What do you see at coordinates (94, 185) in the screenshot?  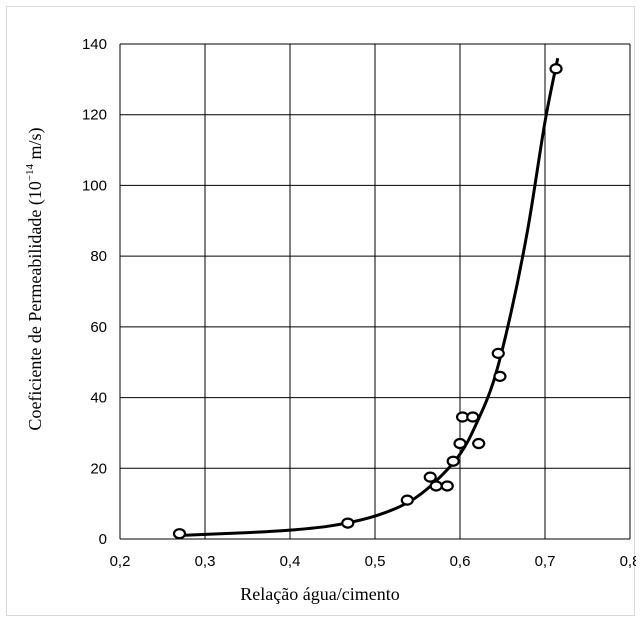 I see `y-tick-label: 100` at bounding box center [94, 185].